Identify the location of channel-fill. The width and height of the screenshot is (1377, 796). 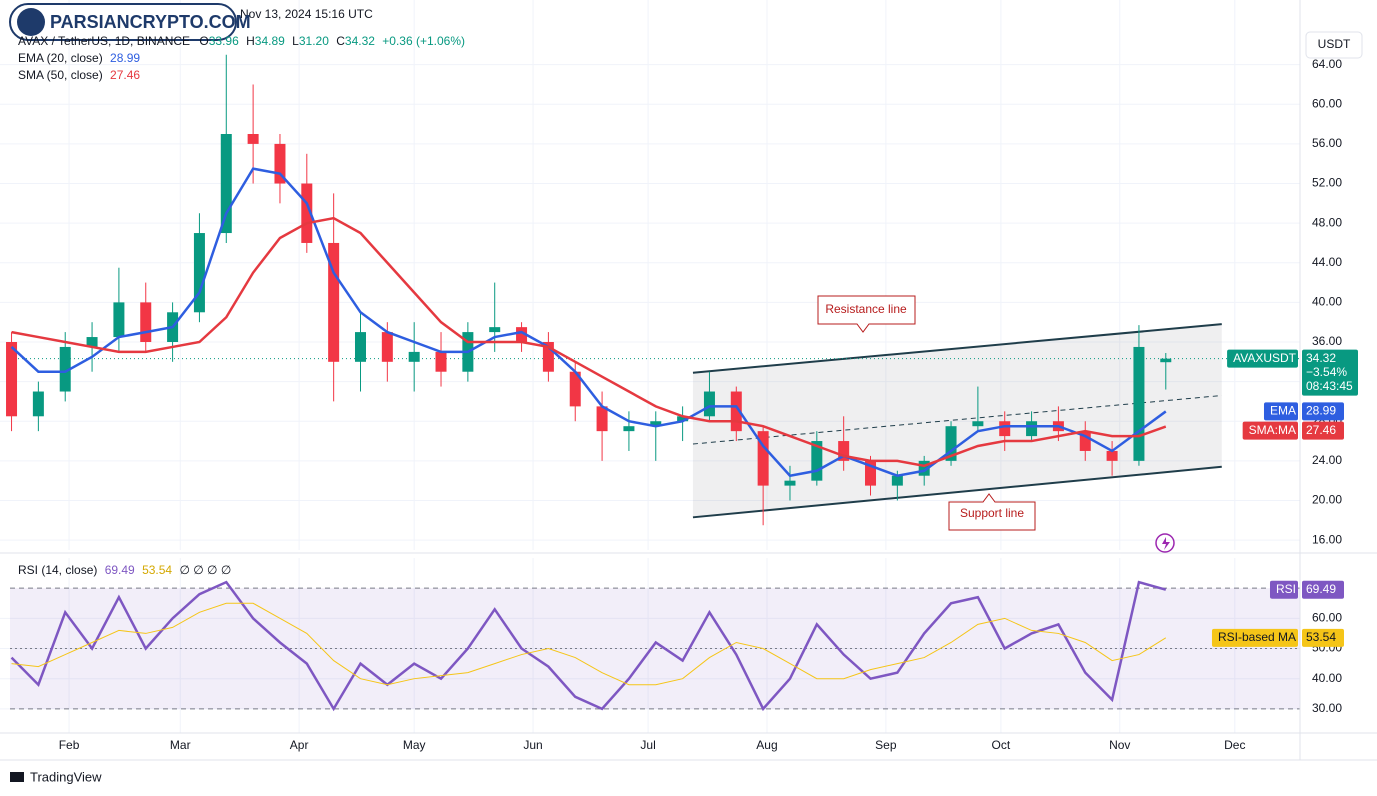
(957, 421).